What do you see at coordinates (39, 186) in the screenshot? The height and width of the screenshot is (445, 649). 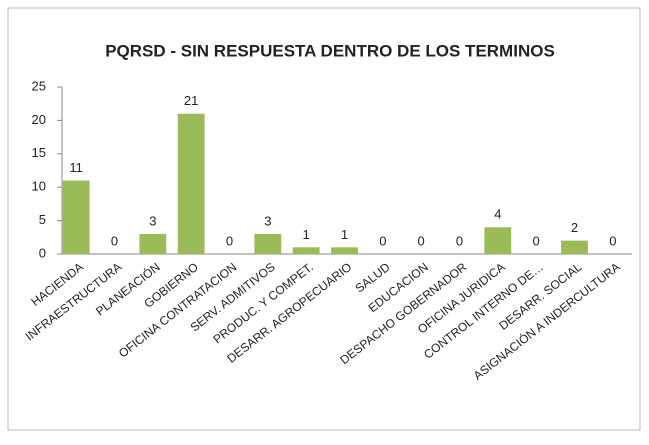 I see `y-tick-label: 10` at bounding box center [39, 186].